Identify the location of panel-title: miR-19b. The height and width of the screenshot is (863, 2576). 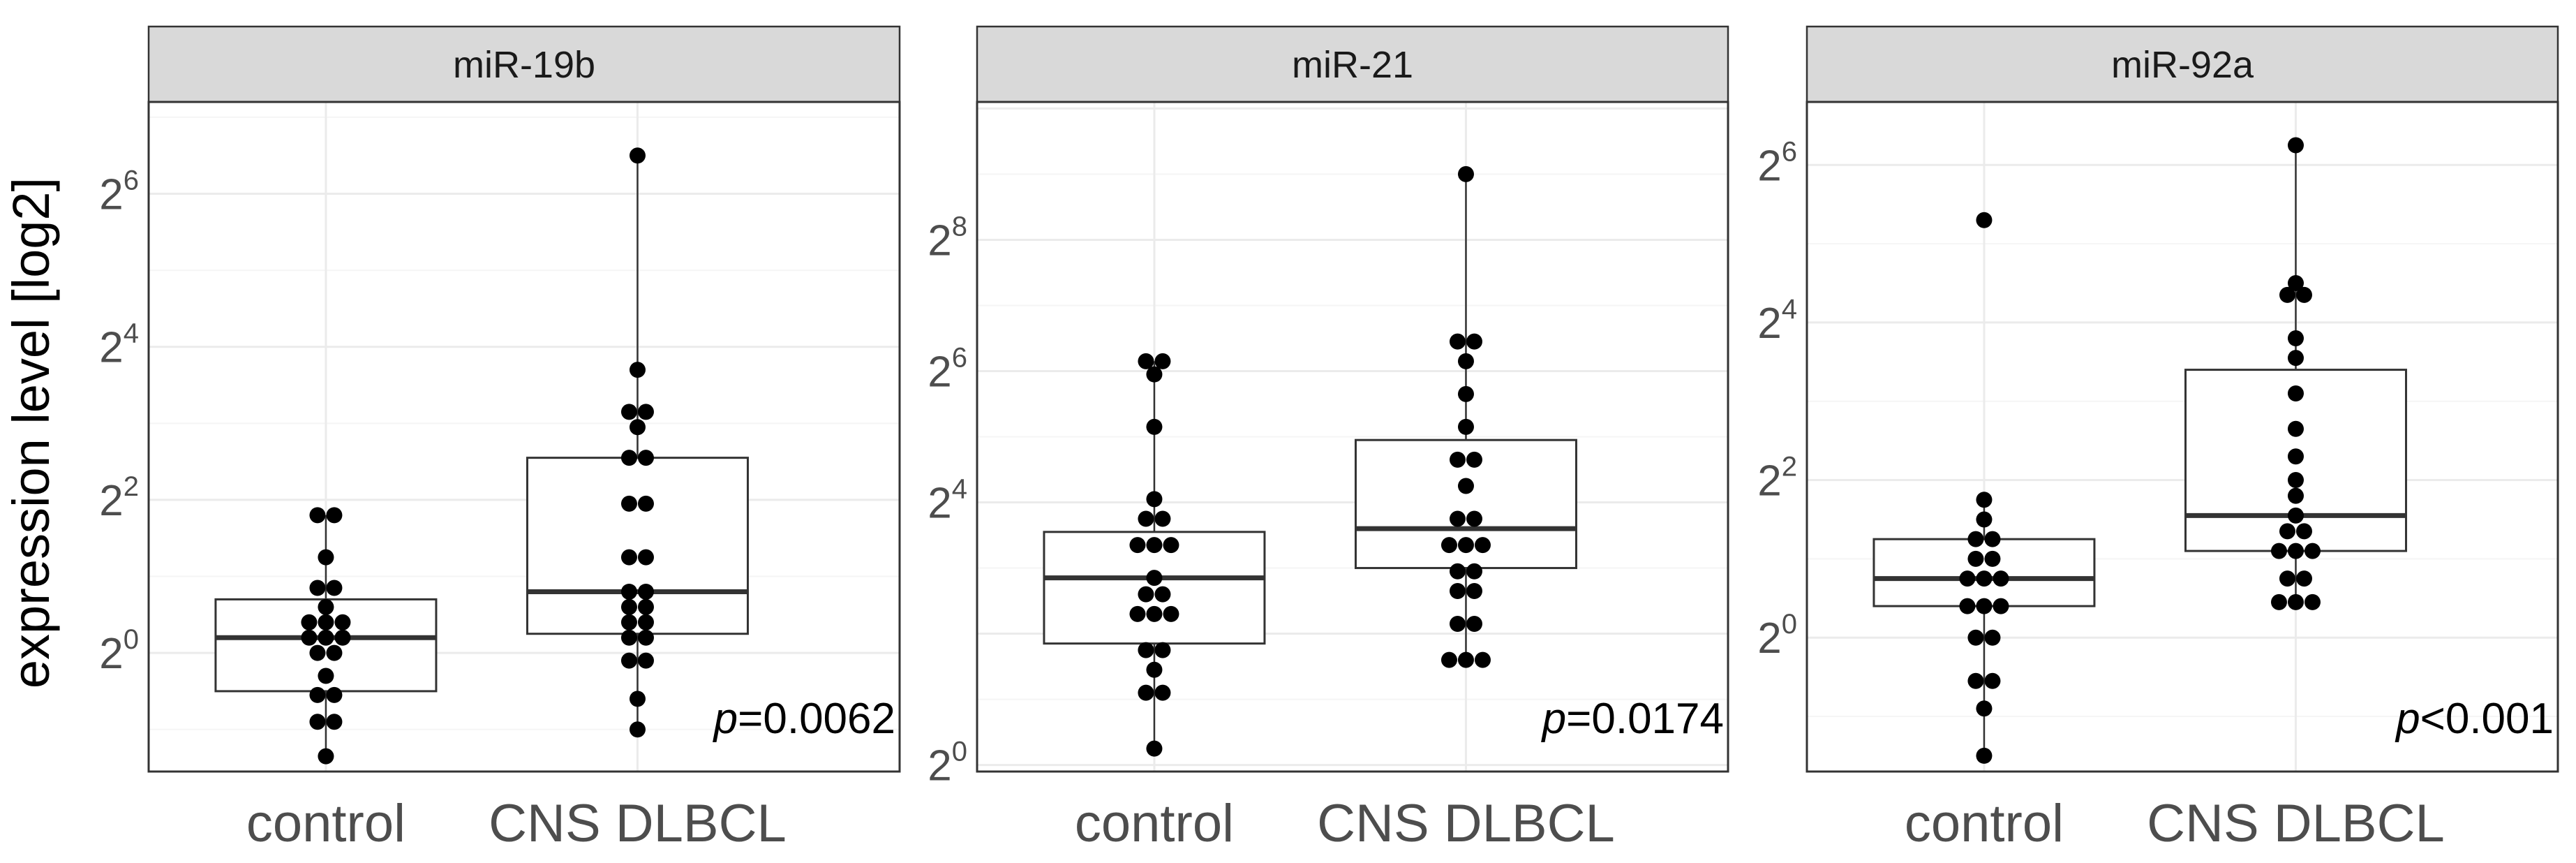
(524, 65).